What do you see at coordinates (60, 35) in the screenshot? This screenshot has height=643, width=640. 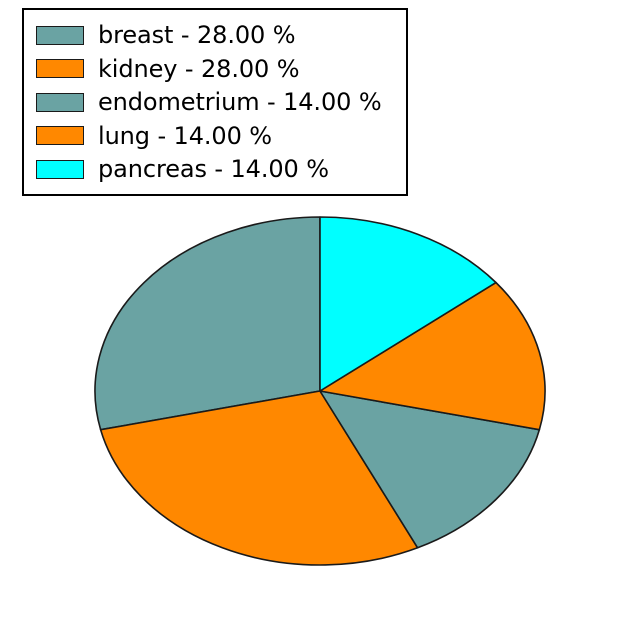 I see `legend-swatch-breast` at bounding box center [60, 35].